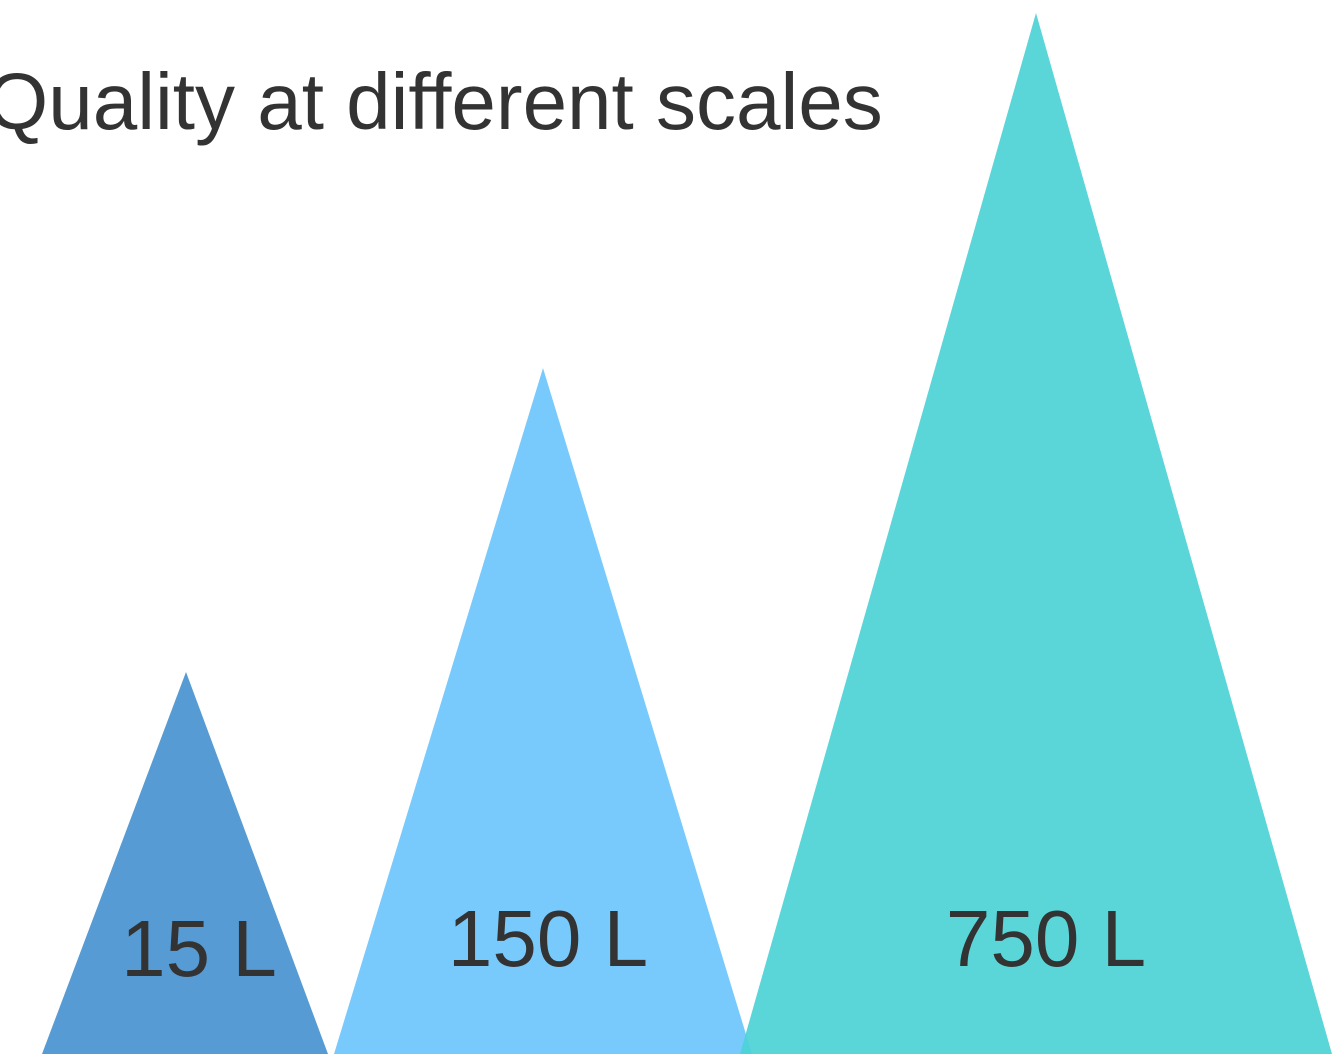  What do you see at coordinates (1046, 938) in the screenshot?
I see `label-750l: 750 L` at bounding box center [1046, 938].